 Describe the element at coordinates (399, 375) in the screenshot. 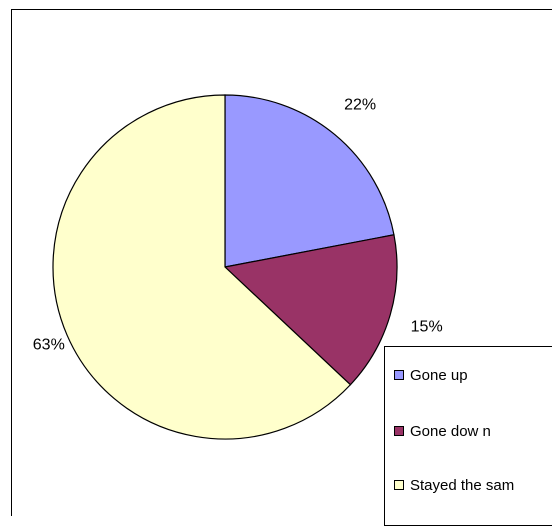

I see `legend-swatch-gone-up` at that location.